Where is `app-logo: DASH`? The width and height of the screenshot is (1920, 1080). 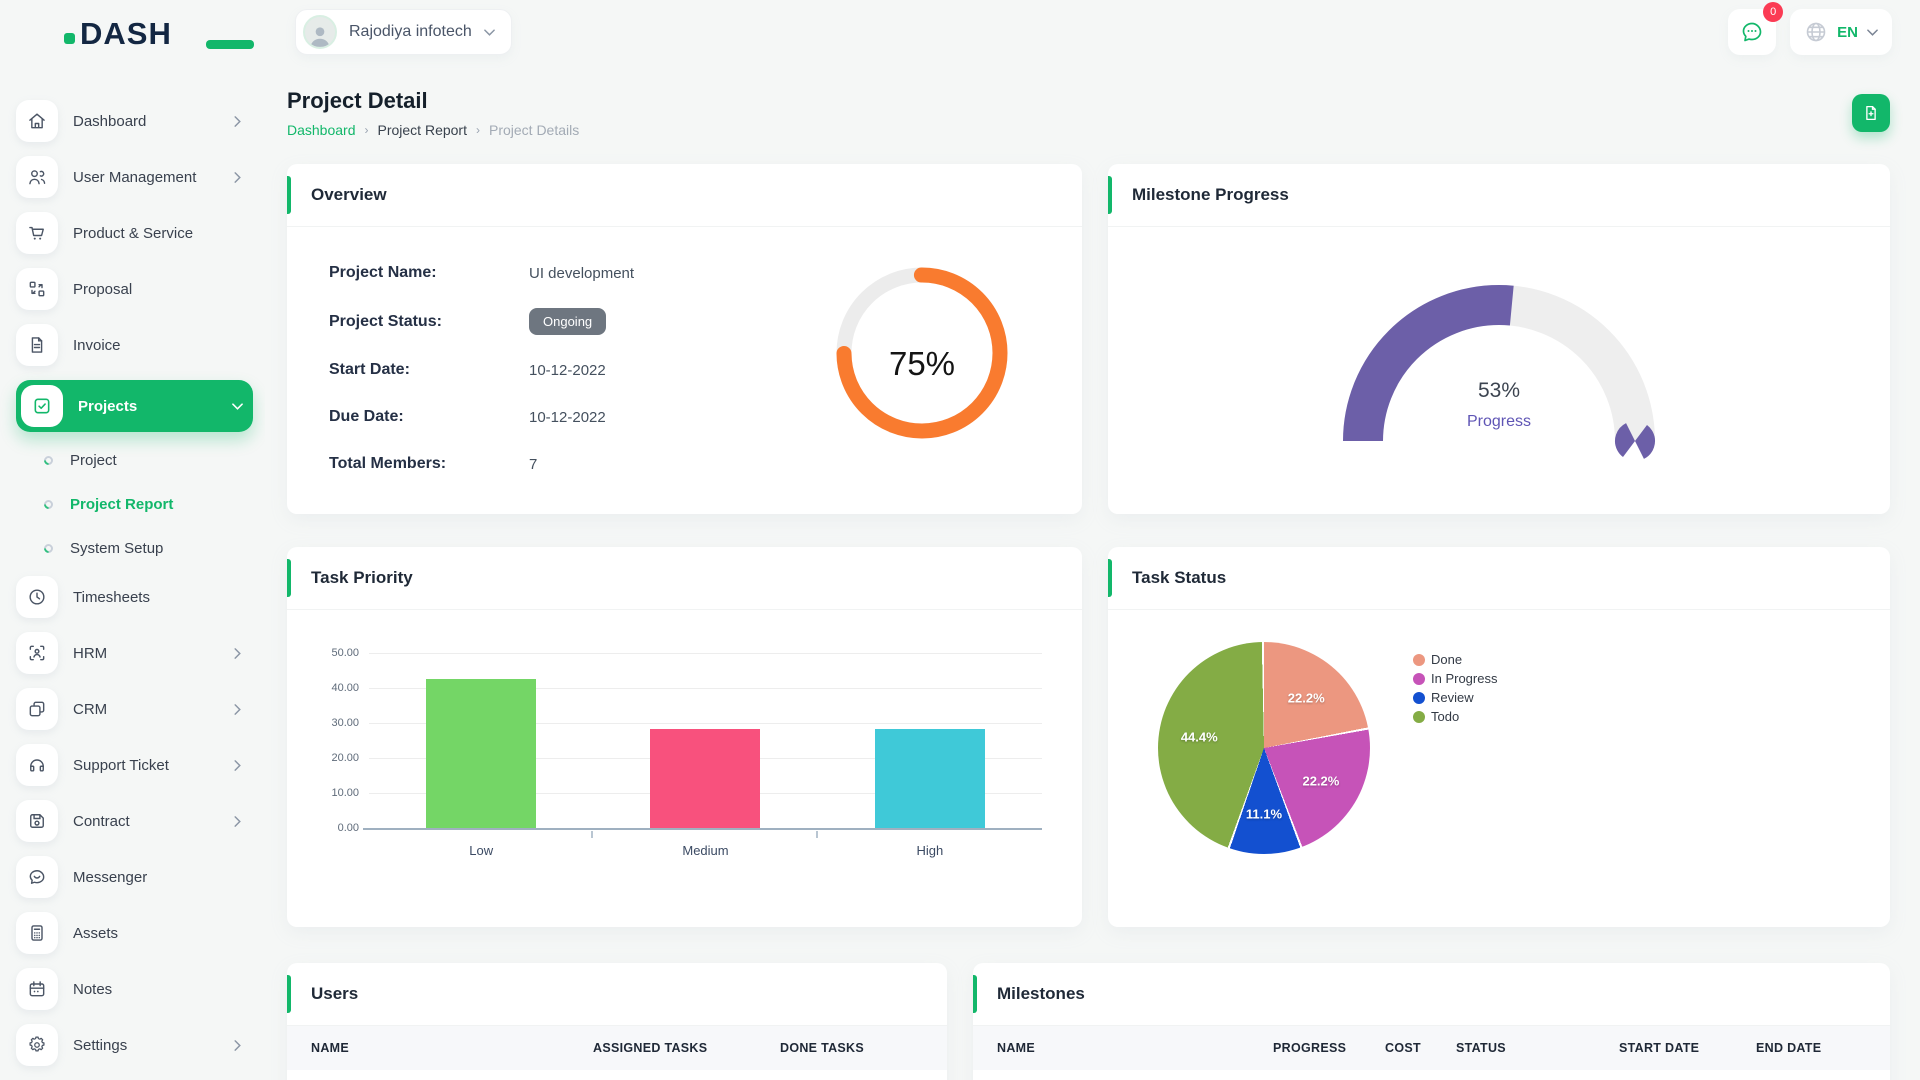 app-logo: DASH is located at coordinates (159, 33).